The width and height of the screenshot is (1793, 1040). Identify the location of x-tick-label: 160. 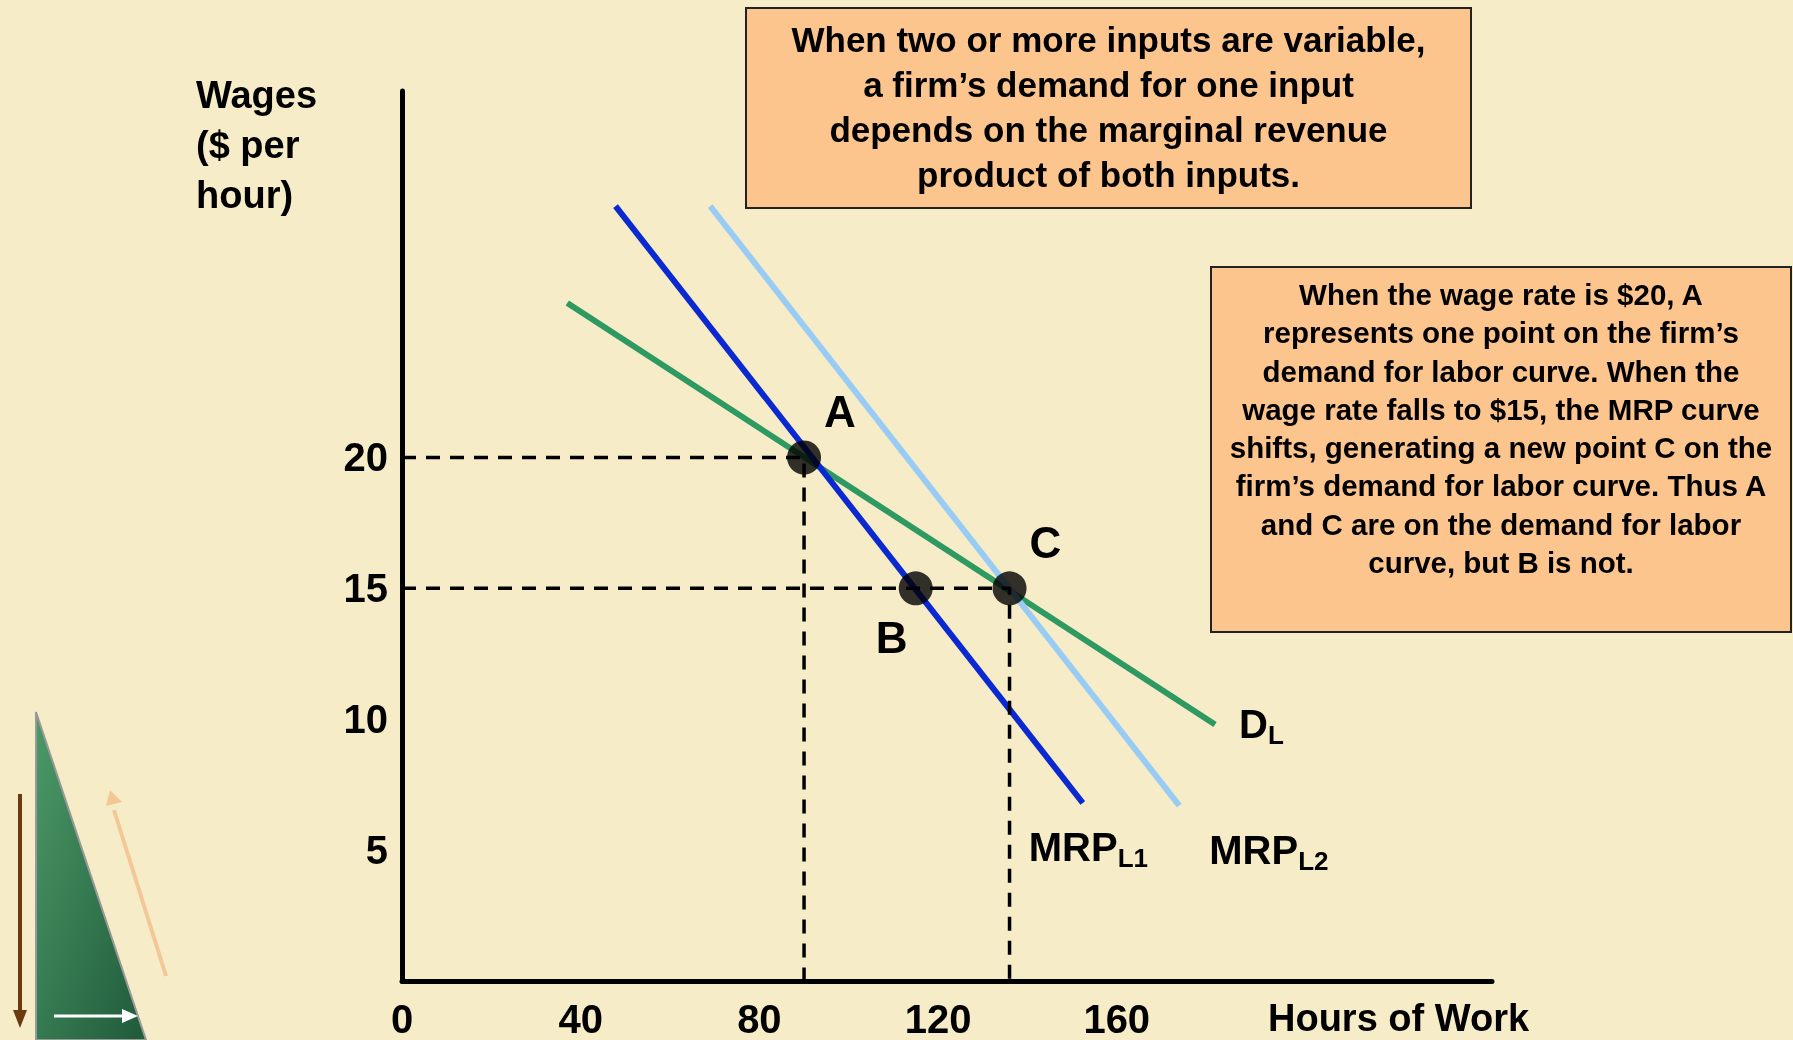
(1117, 1018).